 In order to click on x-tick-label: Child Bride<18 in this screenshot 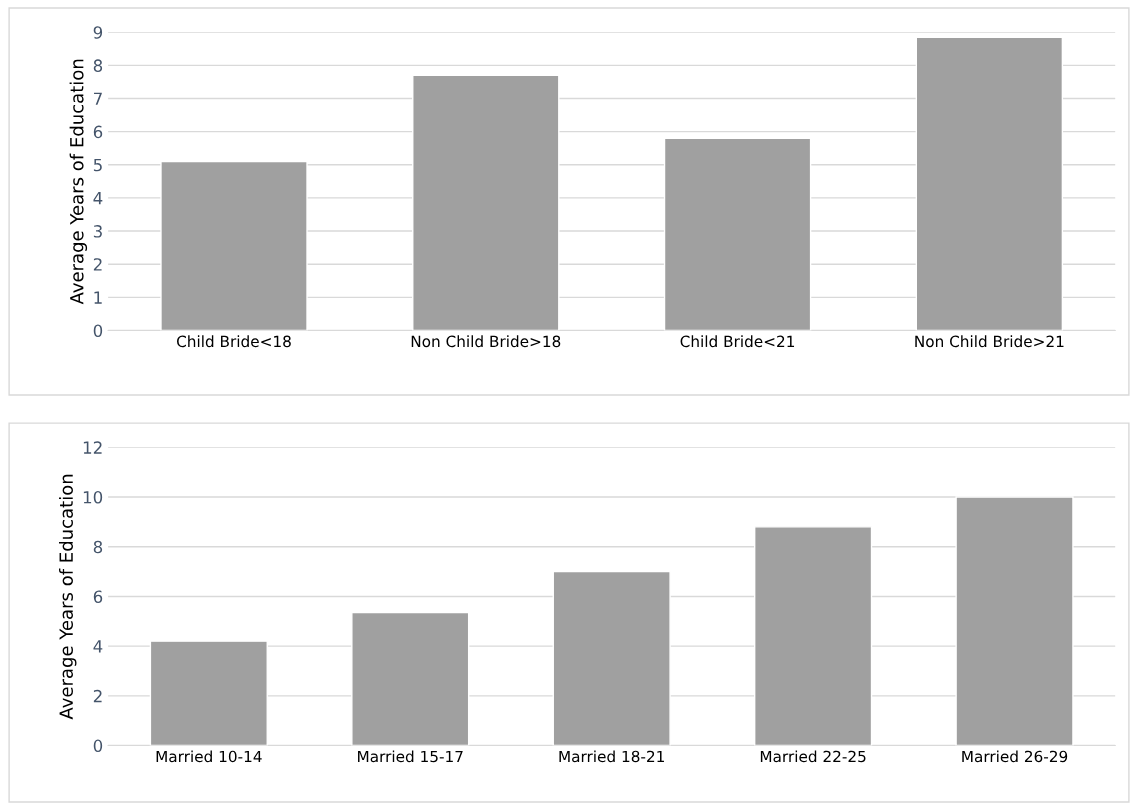, I will do `click(233, 341)`.